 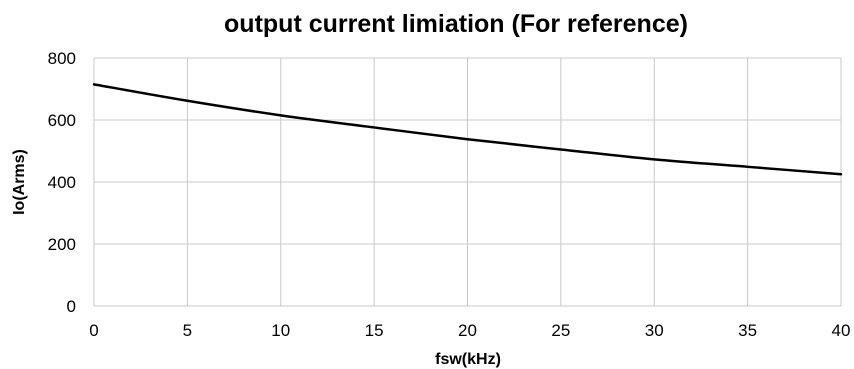 What do you see at coordinates (62, 58) in the screenshot?
I see `y-tick-label: 800` at bounding box center [62, 58].